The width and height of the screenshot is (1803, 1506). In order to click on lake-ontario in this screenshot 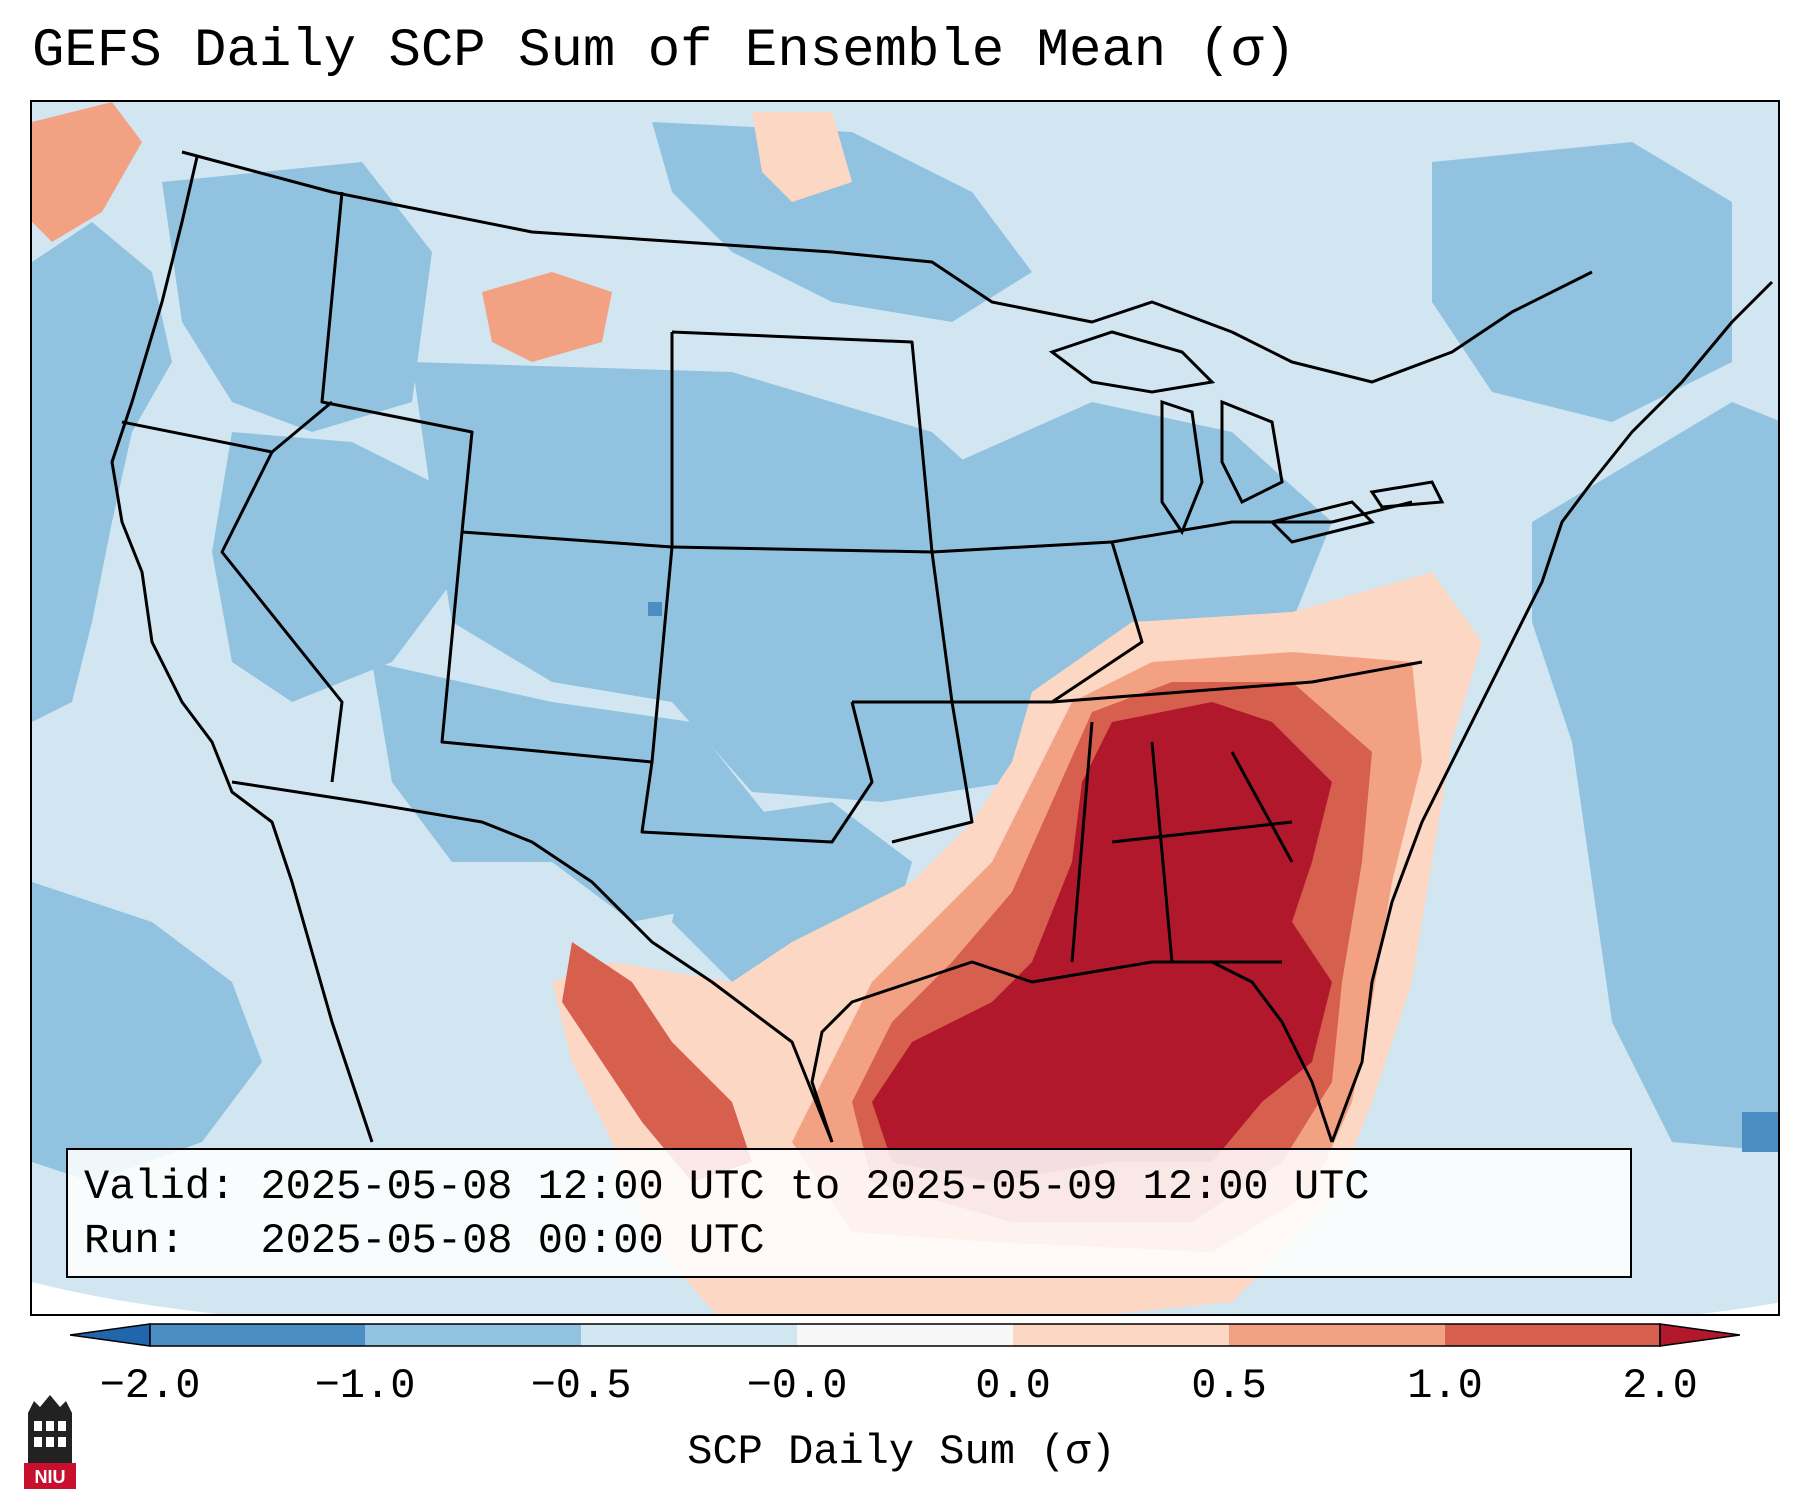, I will do `click(1407, 494)`.